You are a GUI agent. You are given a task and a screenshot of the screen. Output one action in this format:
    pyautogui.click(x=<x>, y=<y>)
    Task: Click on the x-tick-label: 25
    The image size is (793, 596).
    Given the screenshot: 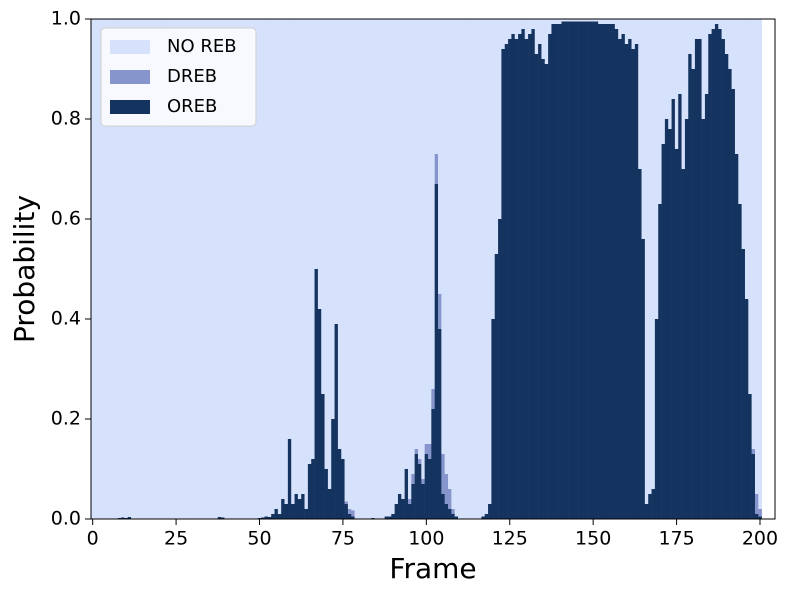 What is the action you would take?
    pyautogui.click(x=176, y=539)
    